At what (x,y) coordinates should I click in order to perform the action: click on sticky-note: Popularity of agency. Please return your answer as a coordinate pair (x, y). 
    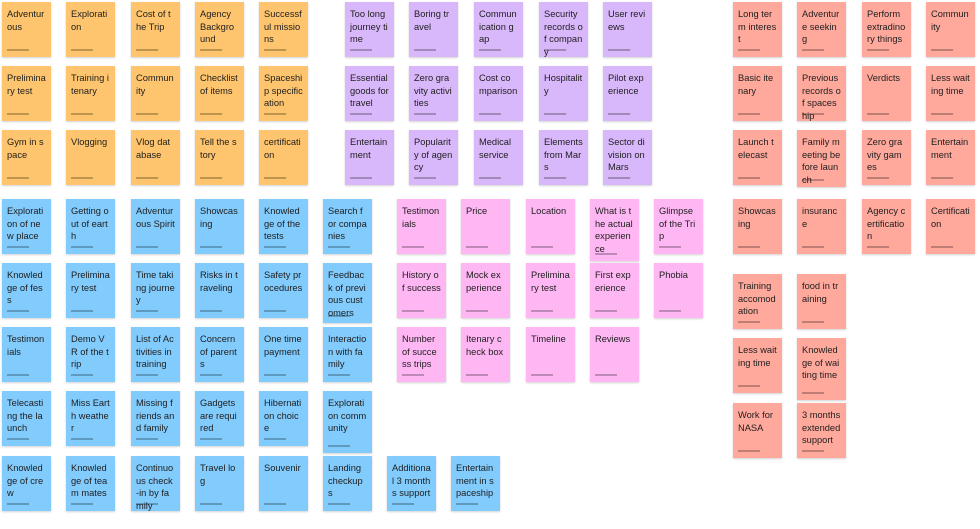
    Looking at the image, I should click on (433, 157).